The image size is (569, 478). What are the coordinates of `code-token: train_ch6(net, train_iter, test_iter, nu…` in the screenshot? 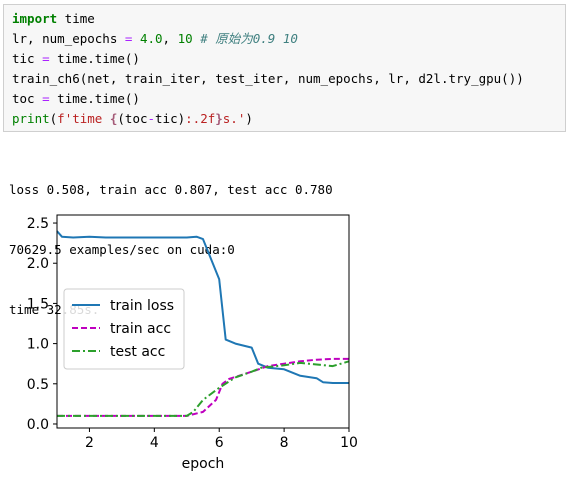 It's located at (268, 78).